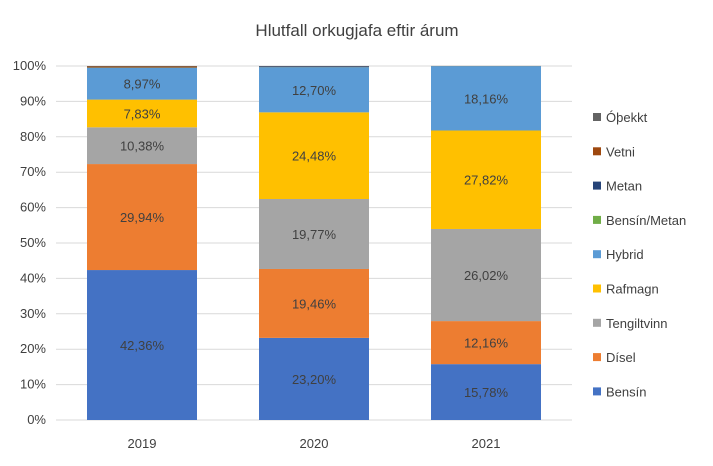  I want to click on y-tick-label: 70%, so click(33, 171).